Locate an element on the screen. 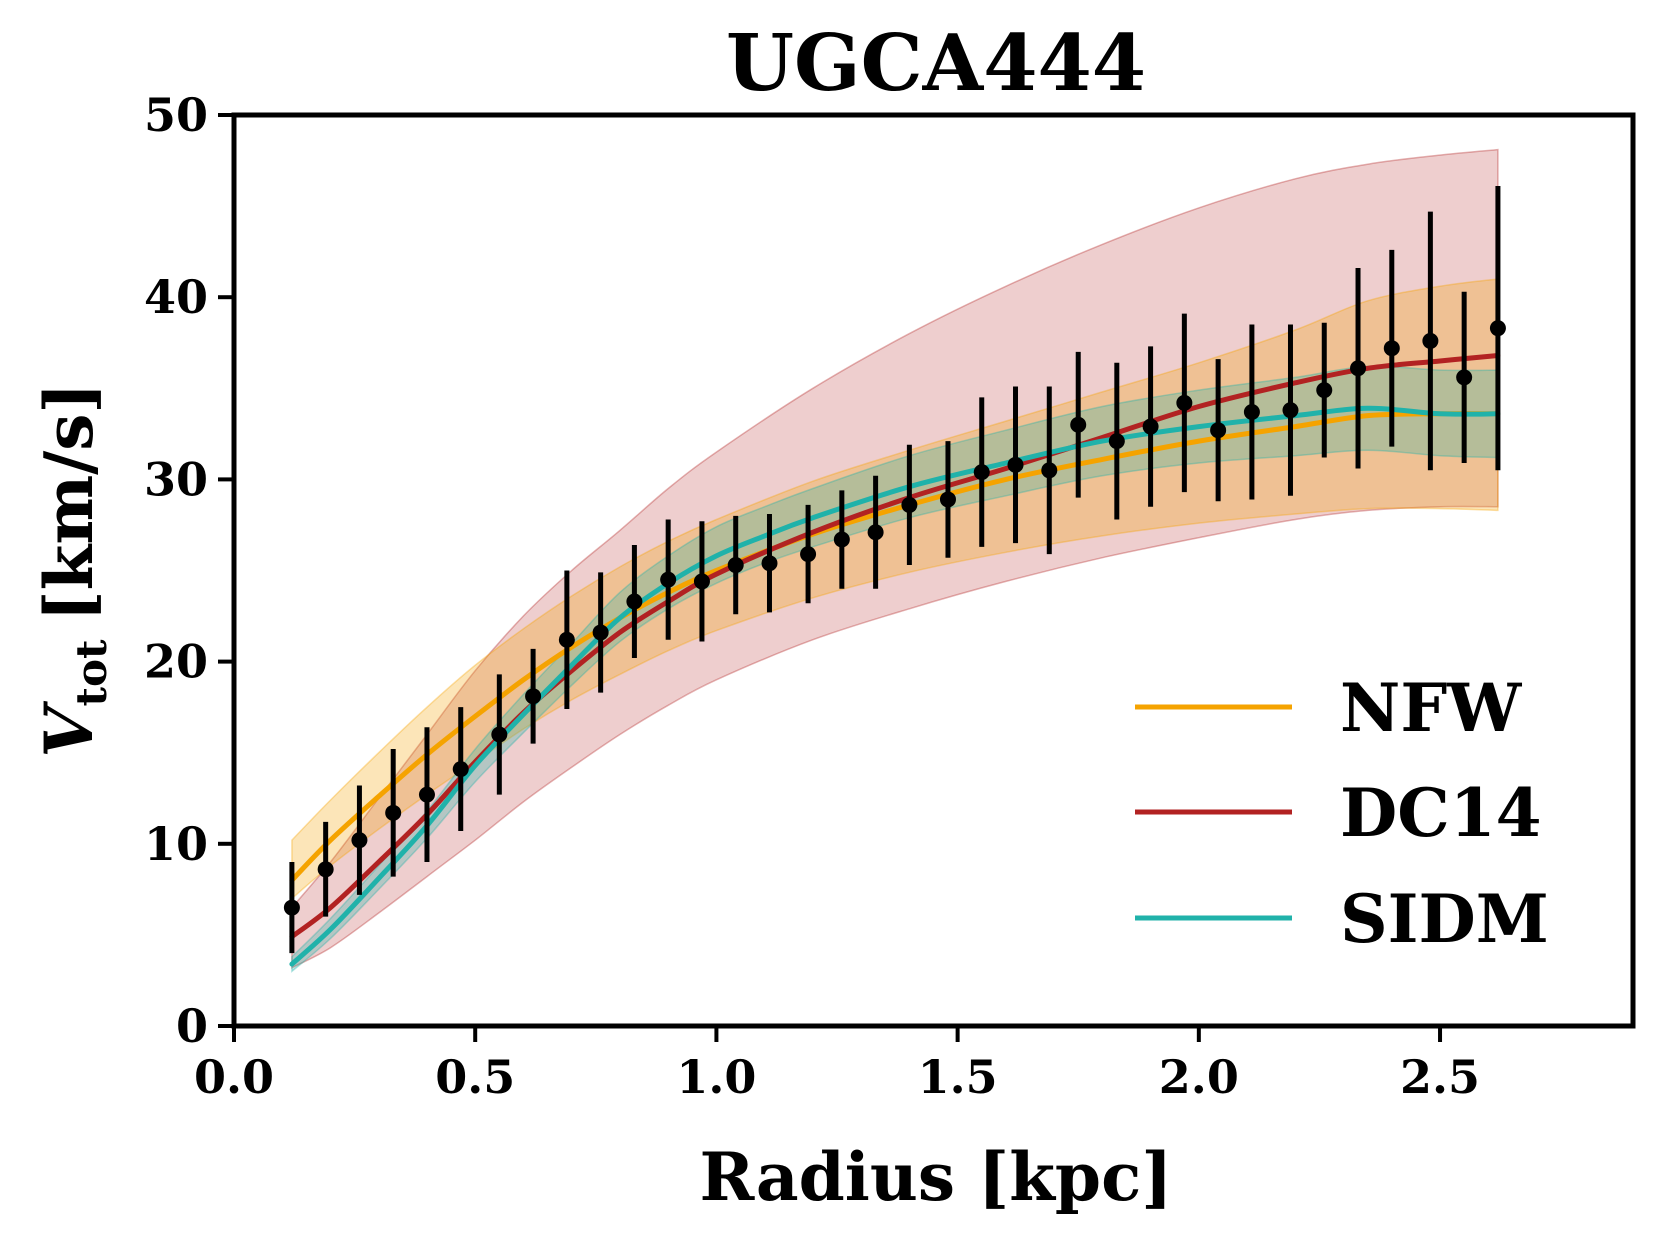 This screenshot has height=1244, width=1659. y-tick-label: 30 is located at coordinates (176, 479).